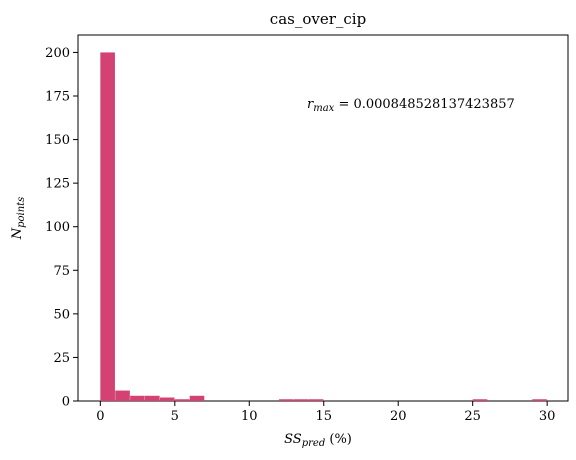  Describe the element at coordinates (100, 416) in the screenshot. I see `x-tick-label: 0` at that location.